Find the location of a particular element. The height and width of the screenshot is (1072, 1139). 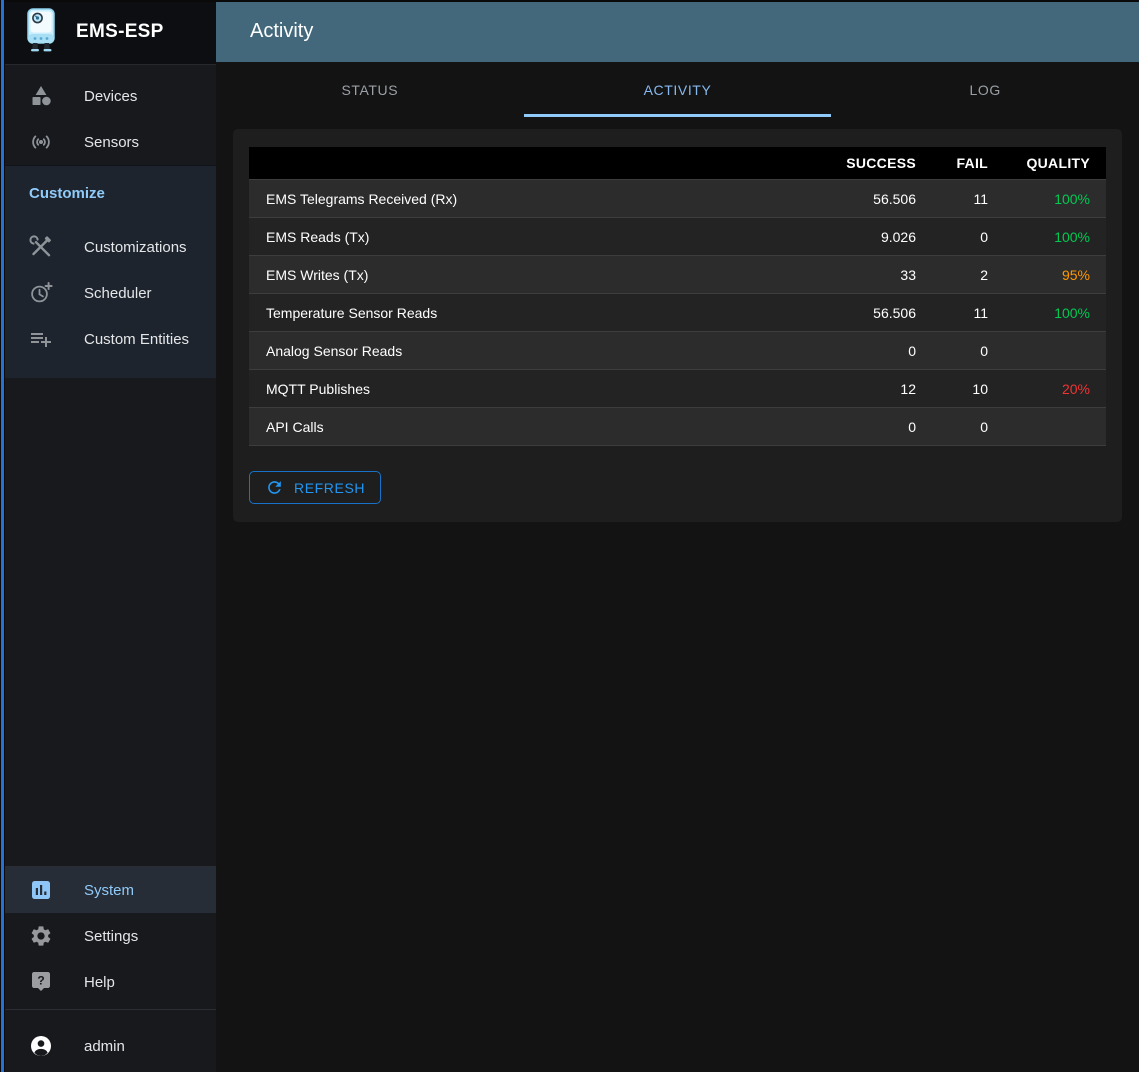

metric-fail: 2 is located at coordinates (984, 274).